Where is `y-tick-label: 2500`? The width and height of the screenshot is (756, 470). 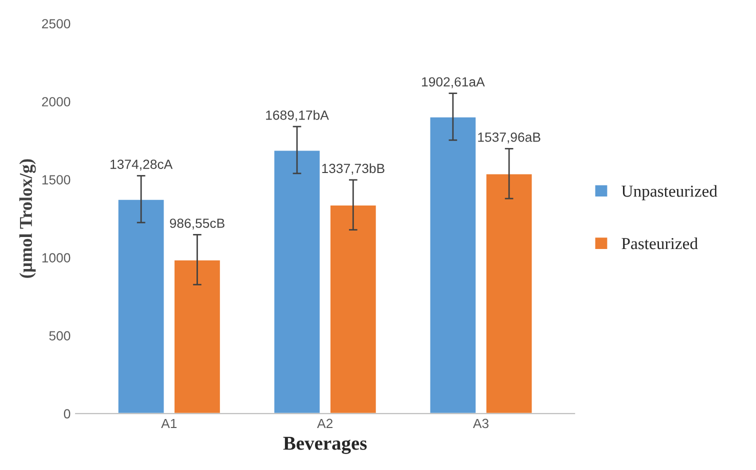 y-tick-label: 2500 is located at coordinates (56, 23).